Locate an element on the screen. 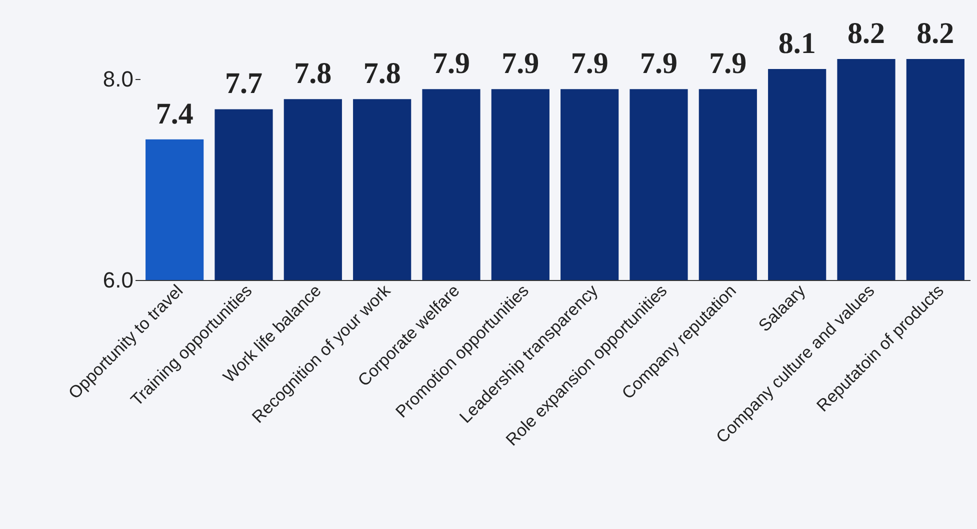 The width and height of the screenshot is (977, 529). data-label: 7.7 is located at coordinates (243, 83).